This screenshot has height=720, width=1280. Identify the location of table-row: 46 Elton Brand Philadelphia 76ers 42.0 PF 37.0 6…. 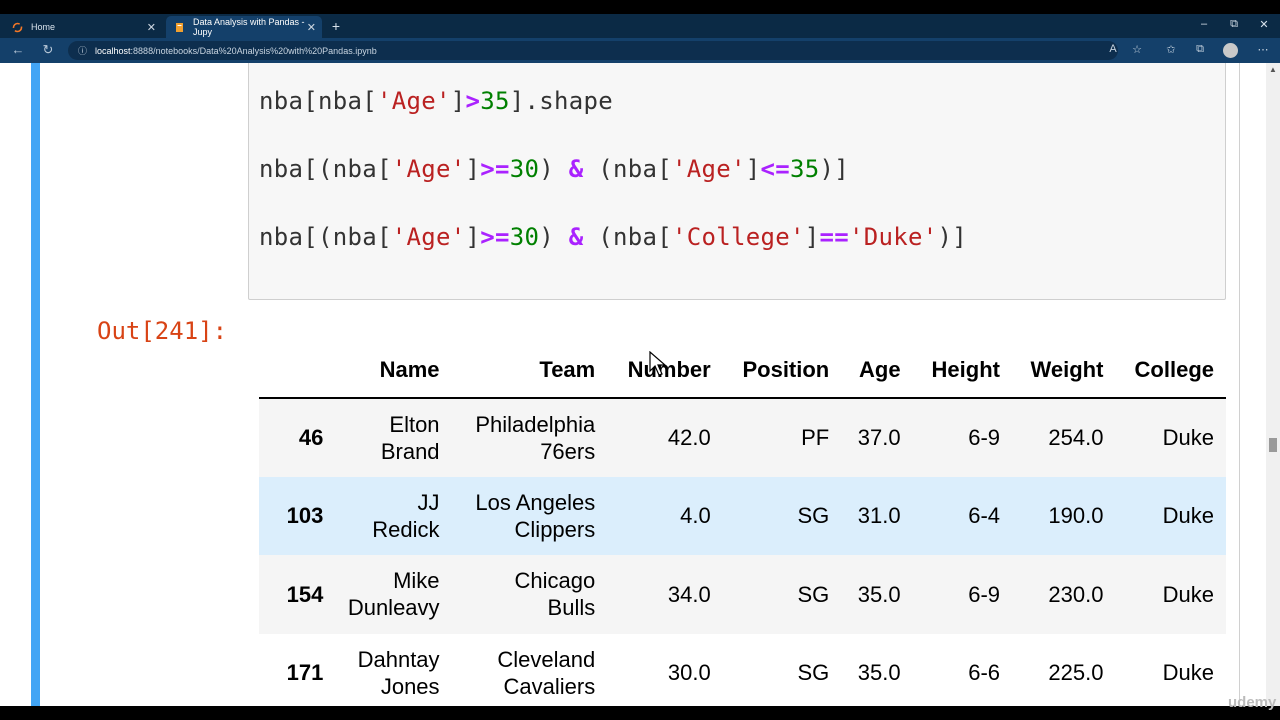
(742, 437).